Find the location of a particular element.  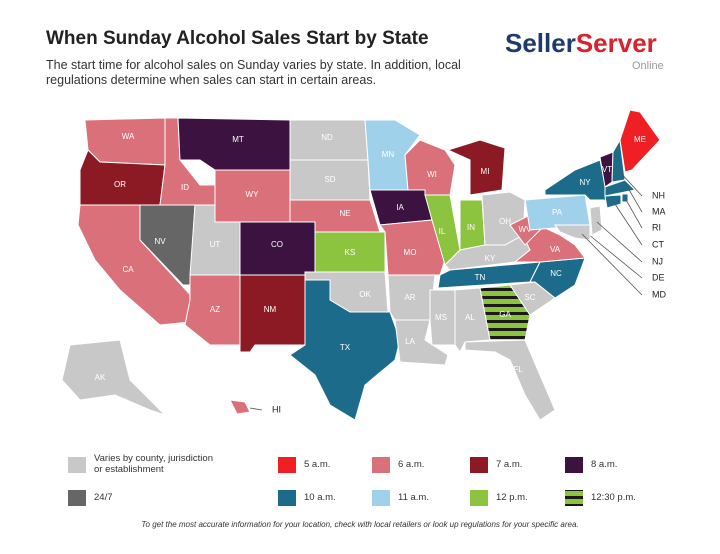

state-label: MT is located at coordinates (238, 139).